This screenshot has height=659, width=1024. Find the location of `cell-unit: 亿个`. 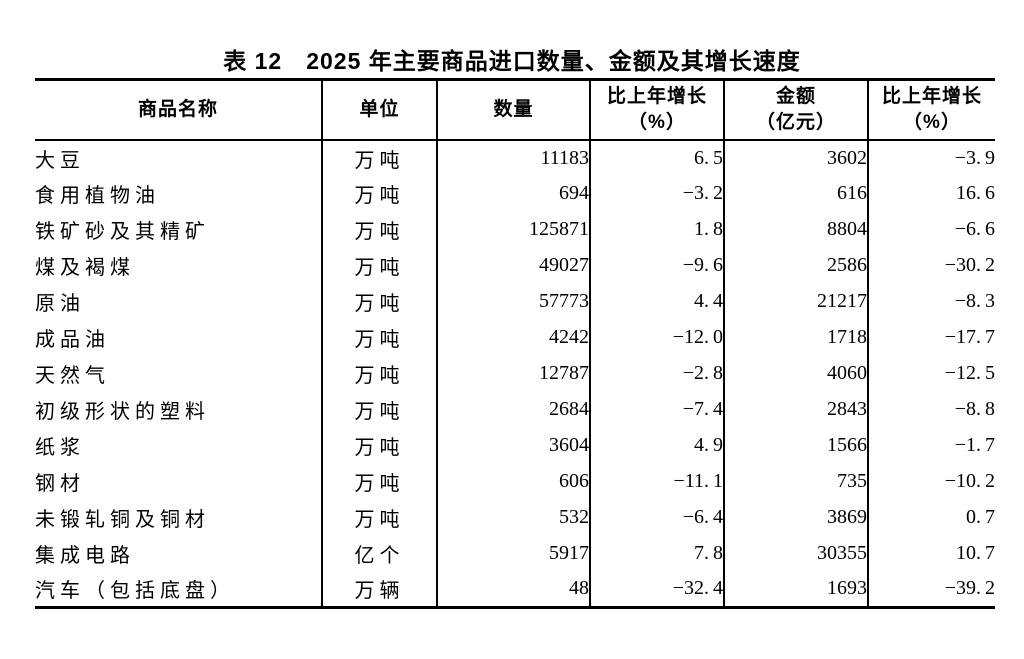

cell-unit: 亿个 is located at coordinates (380, 553).